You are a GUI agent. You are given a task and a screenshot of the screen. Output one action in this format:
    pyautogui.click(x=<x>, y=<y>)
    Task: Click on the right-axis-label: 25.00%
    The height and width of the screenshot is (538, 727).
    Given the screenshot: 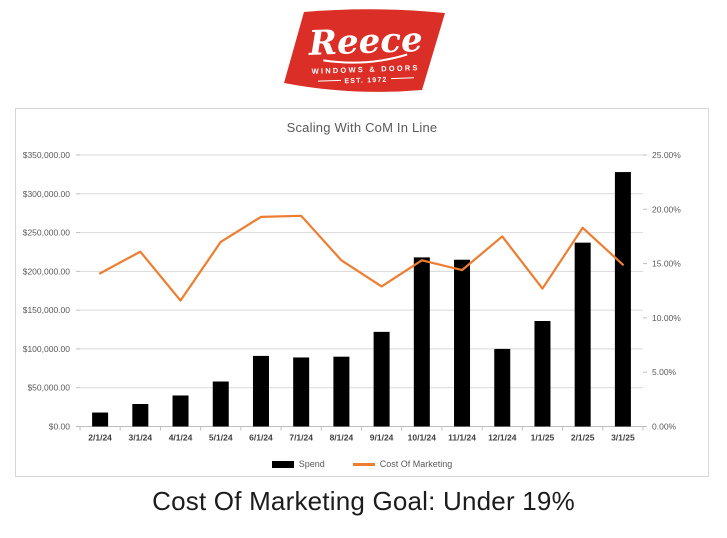 What is the action you would take?
    pyautogui.click(x=666, y=155)
    